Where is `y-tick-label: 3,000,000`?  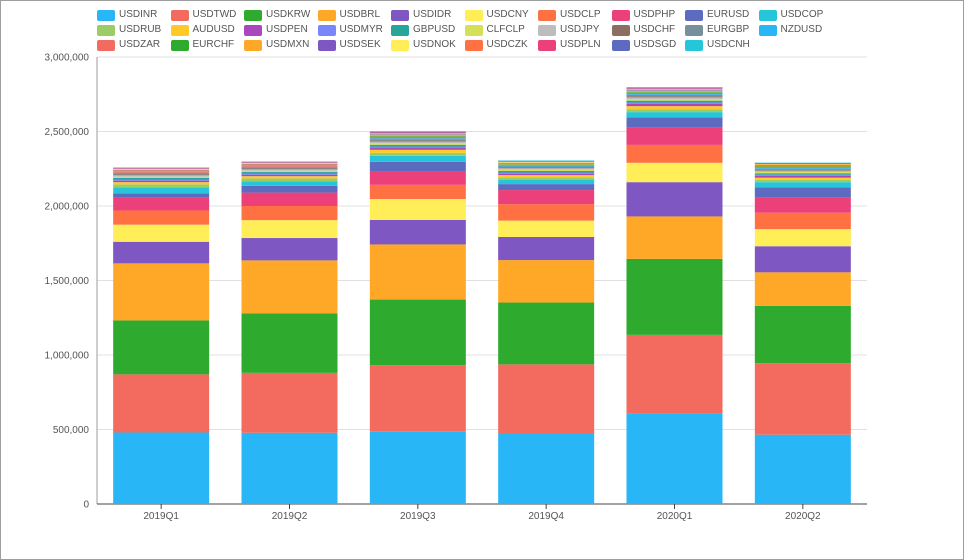 y-tick-label: 3,000,000 is located at coordinates (67, 58).